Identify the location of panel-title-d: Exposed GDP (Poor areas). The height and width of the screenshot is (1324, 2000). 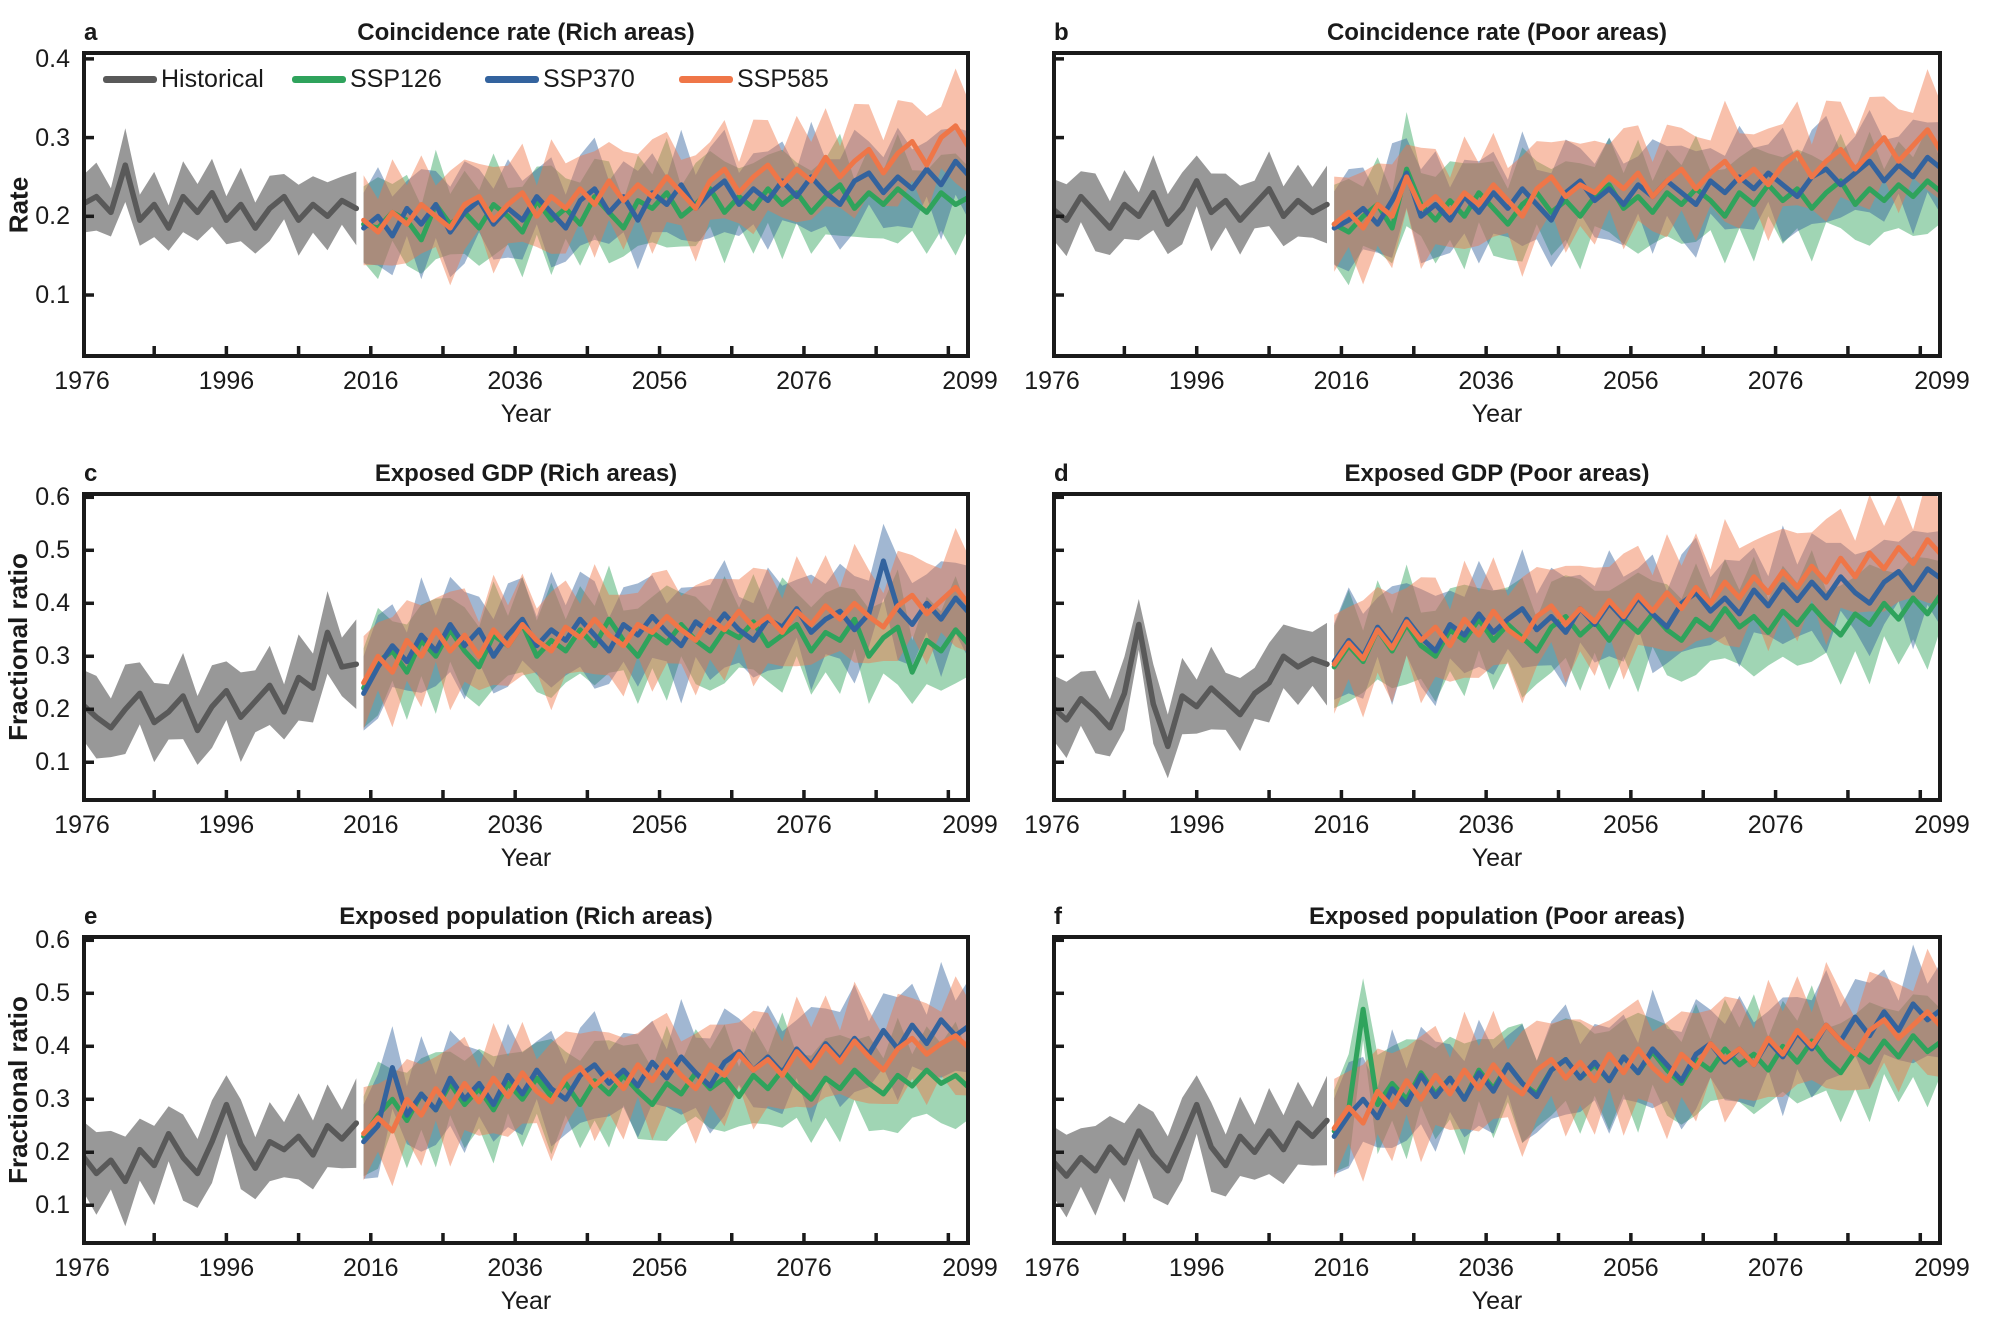
(1497, 473).